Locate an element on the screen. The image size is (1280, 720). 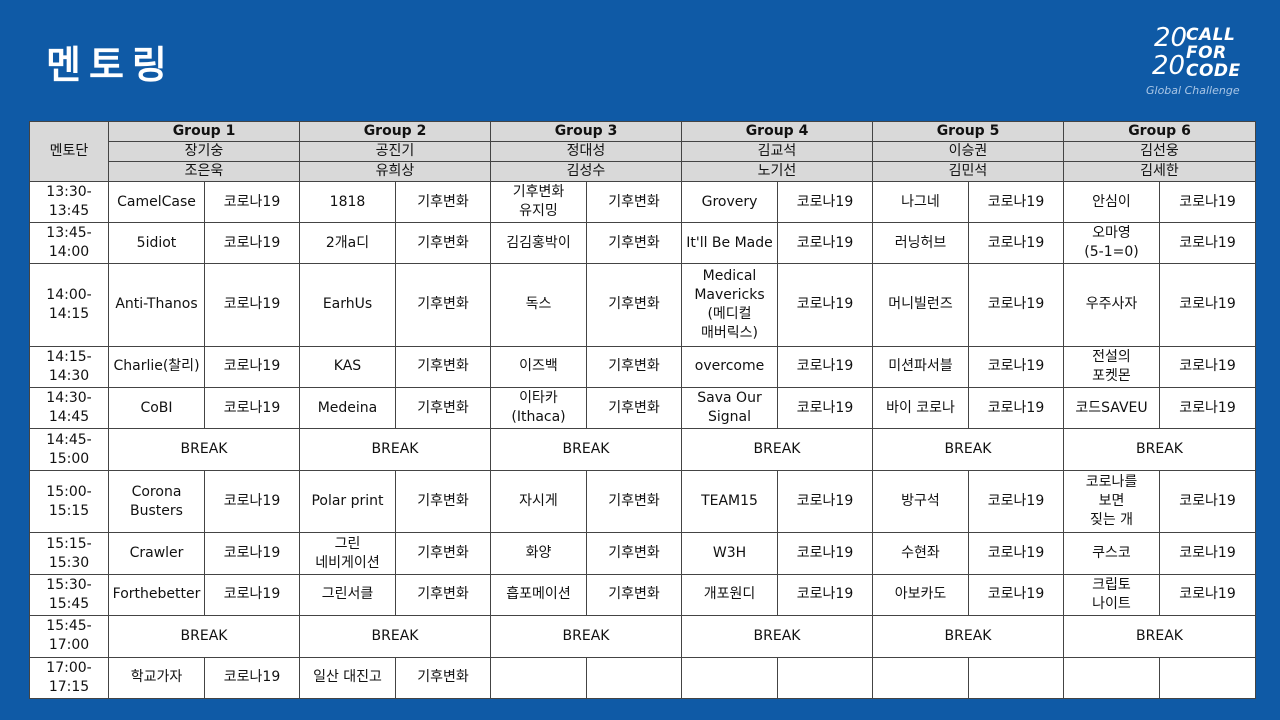
team-name: Crawler is located at coordinates (156, 553).